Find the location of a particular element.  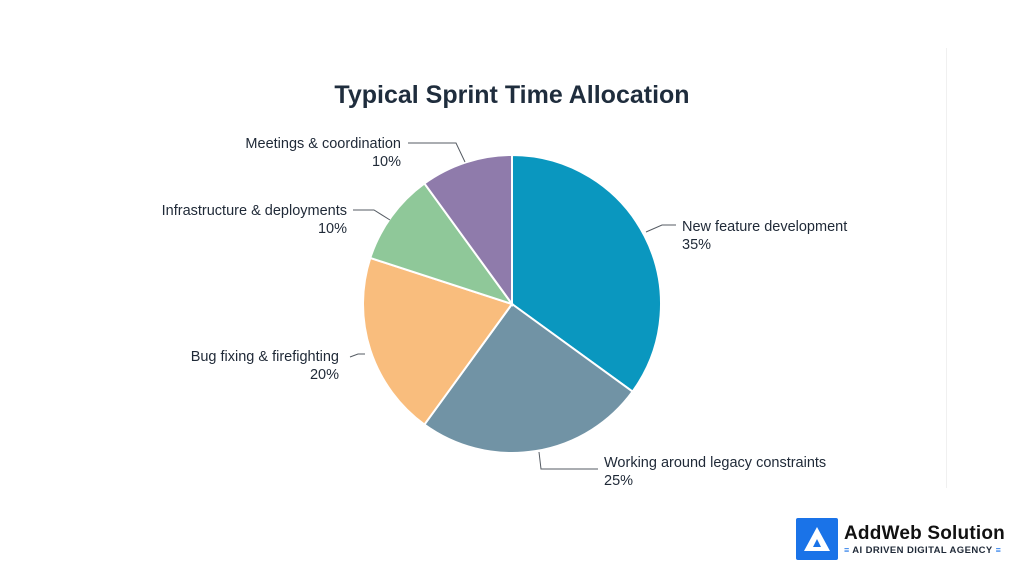

divider-line is located at coordinates (946, 268).